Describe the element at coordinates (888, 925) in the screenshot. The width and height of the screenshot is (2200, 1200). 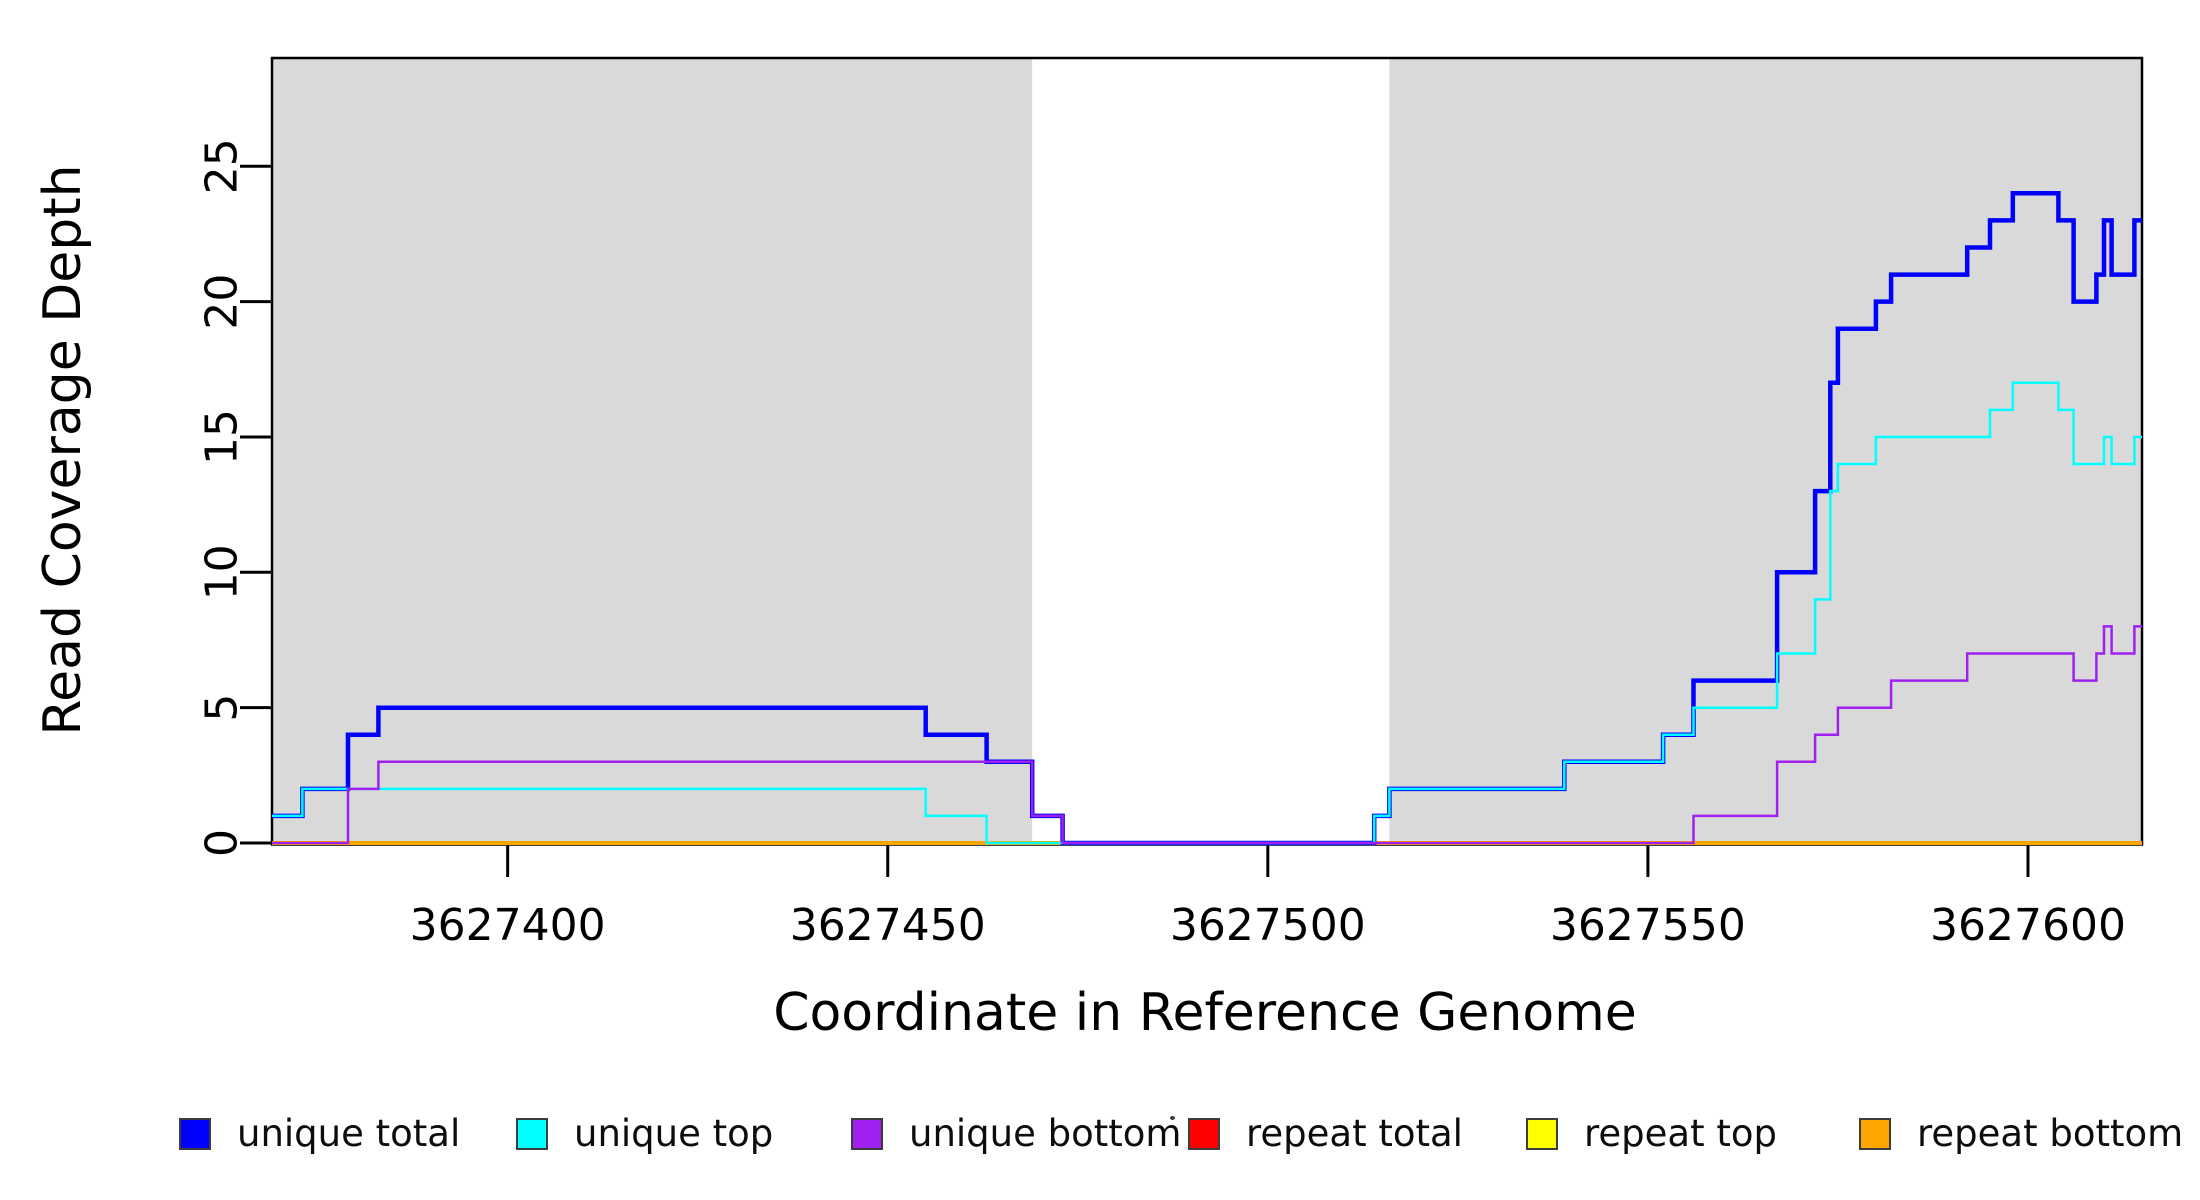
I see `x-tick-label-1: 3627450` at that location.